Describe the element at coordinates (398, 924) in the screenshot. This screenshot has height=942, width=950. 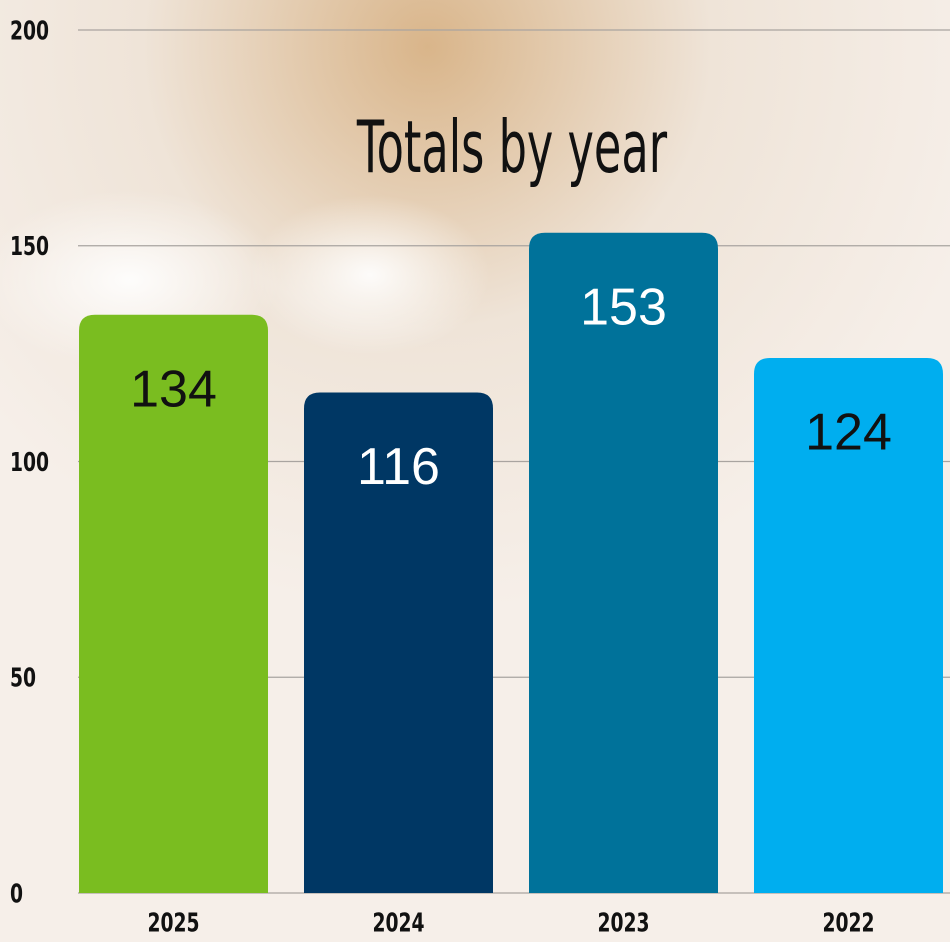
I see `x-tick-label: 2024` at that location.